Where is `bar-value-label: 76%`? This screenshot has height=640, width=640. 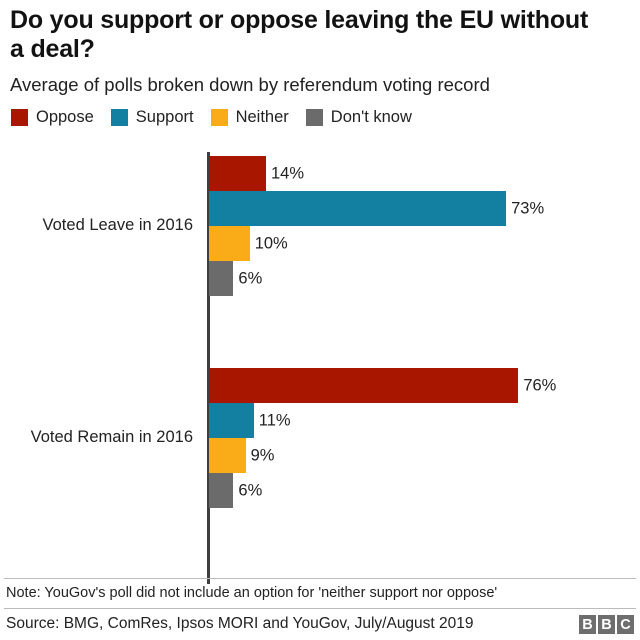 bar-value-label: 76% is located at coordinates (540, 385).